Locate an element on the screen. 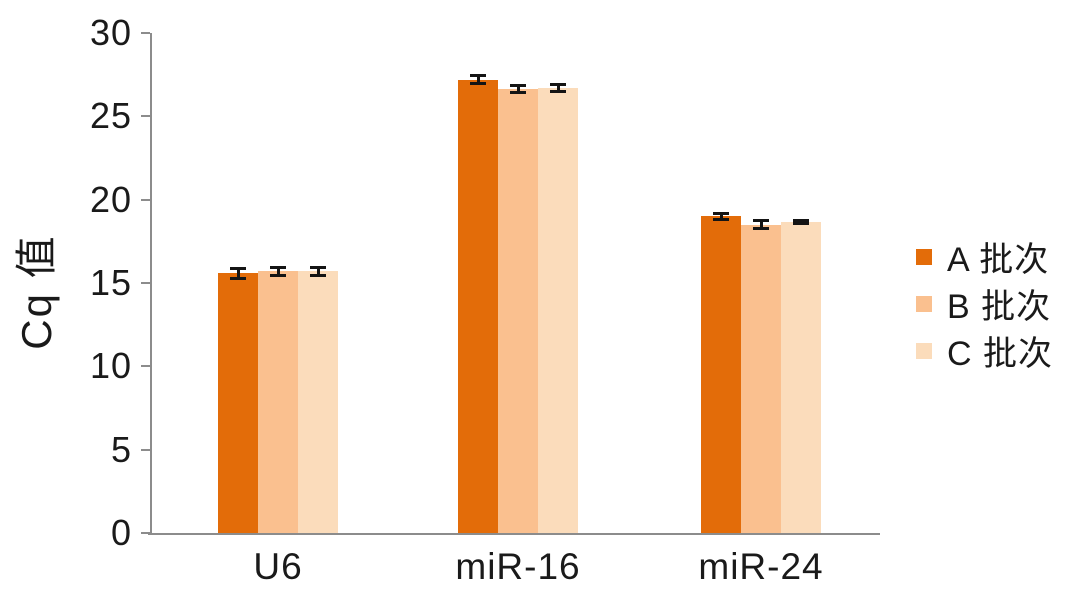  y-tick-label: 20 is located at coordinates (110, 199).